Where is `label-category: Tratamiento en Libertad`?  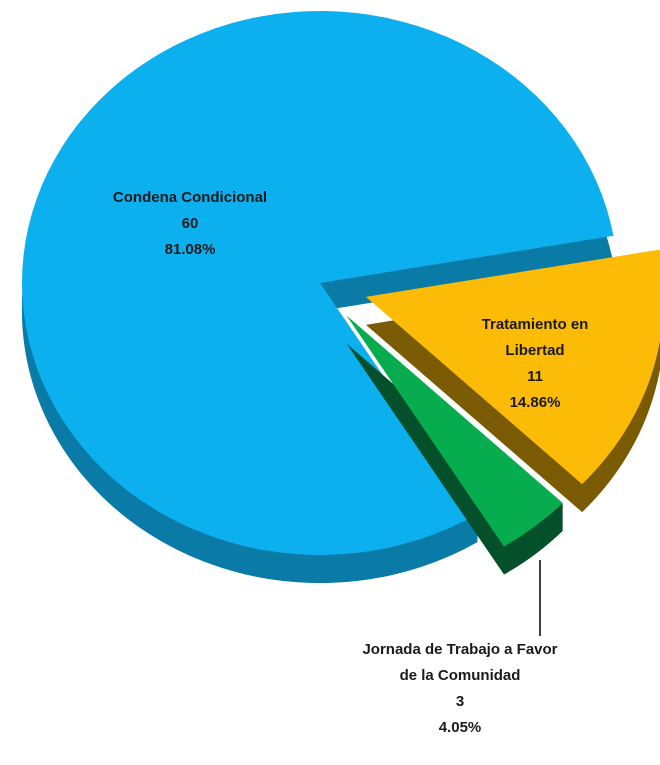 label-category: Tratamiento en Libertad is located at coordinates (535, 337).